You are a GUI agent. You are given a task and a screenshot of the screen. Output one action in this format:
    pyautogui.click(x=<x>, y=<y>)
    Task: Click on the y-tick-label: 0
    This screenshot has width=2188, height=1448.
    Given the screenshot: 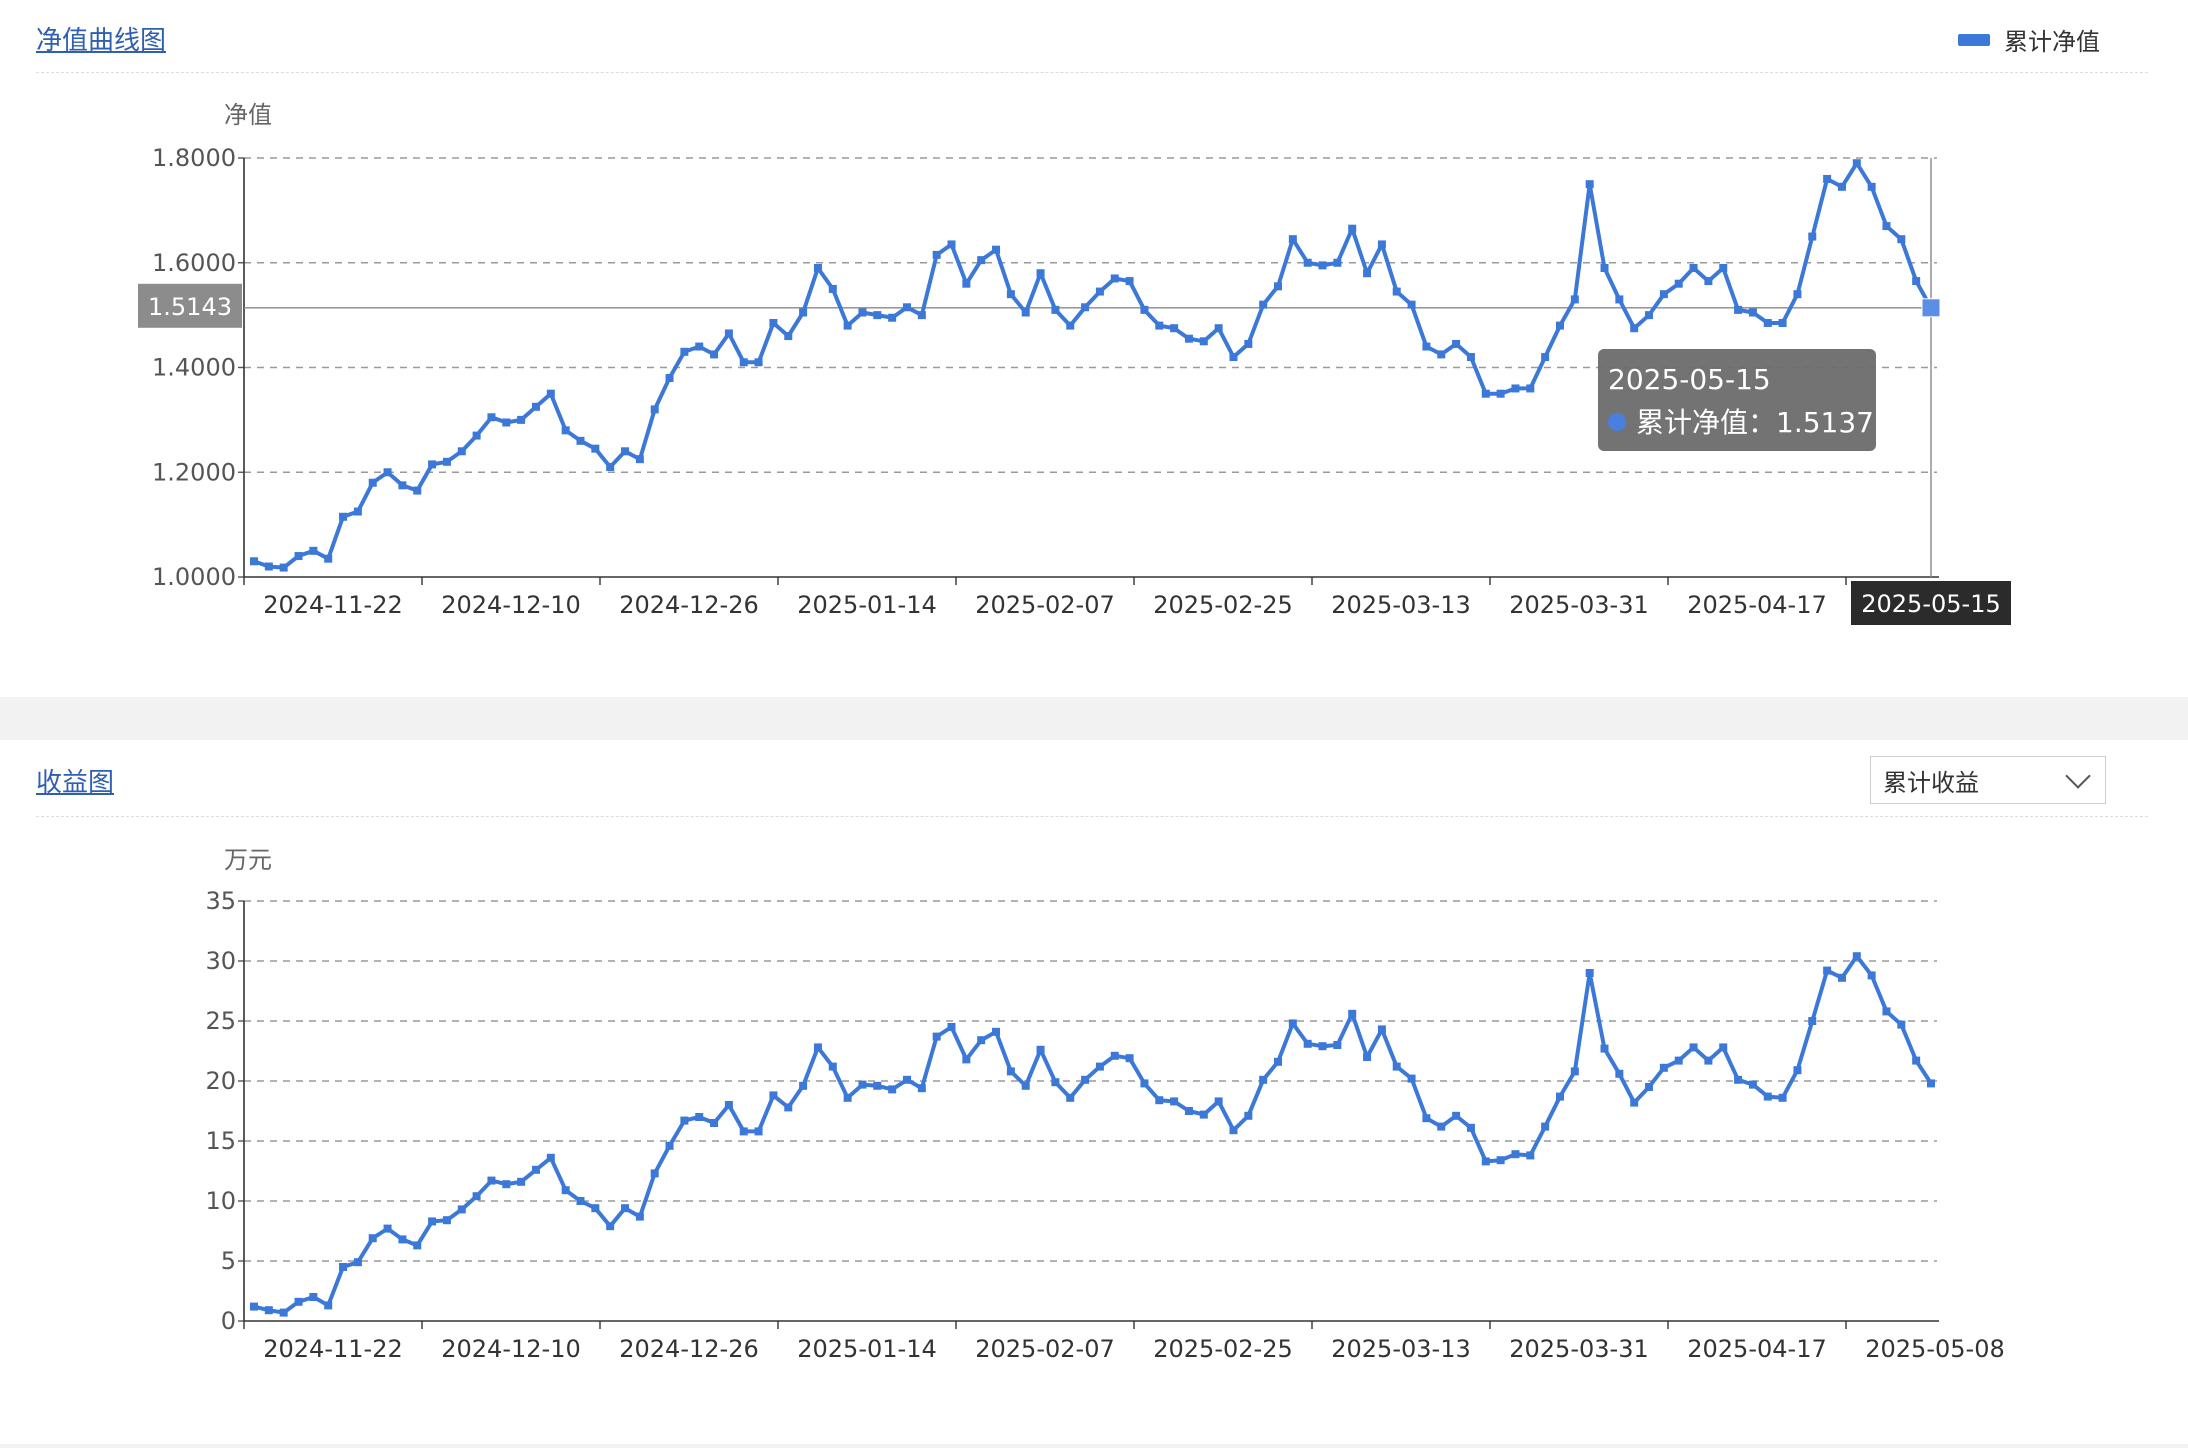 What is the action you would take?
    pyautogui.click(x=228, y=1321)
    